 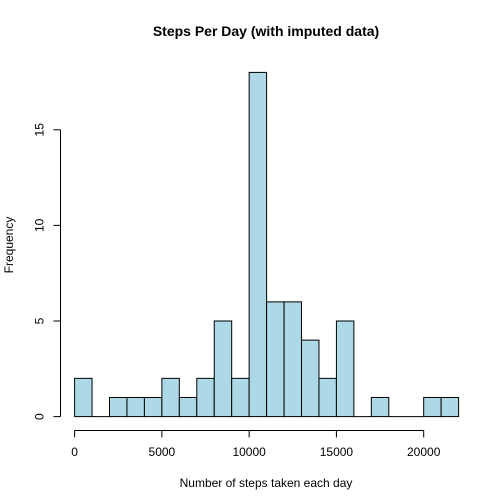 What do you see at coordinates (256, 444) in the screenshot?
I see `x-axis: 0 5000 10000 15000 20000` at bounding box center [256, 444].